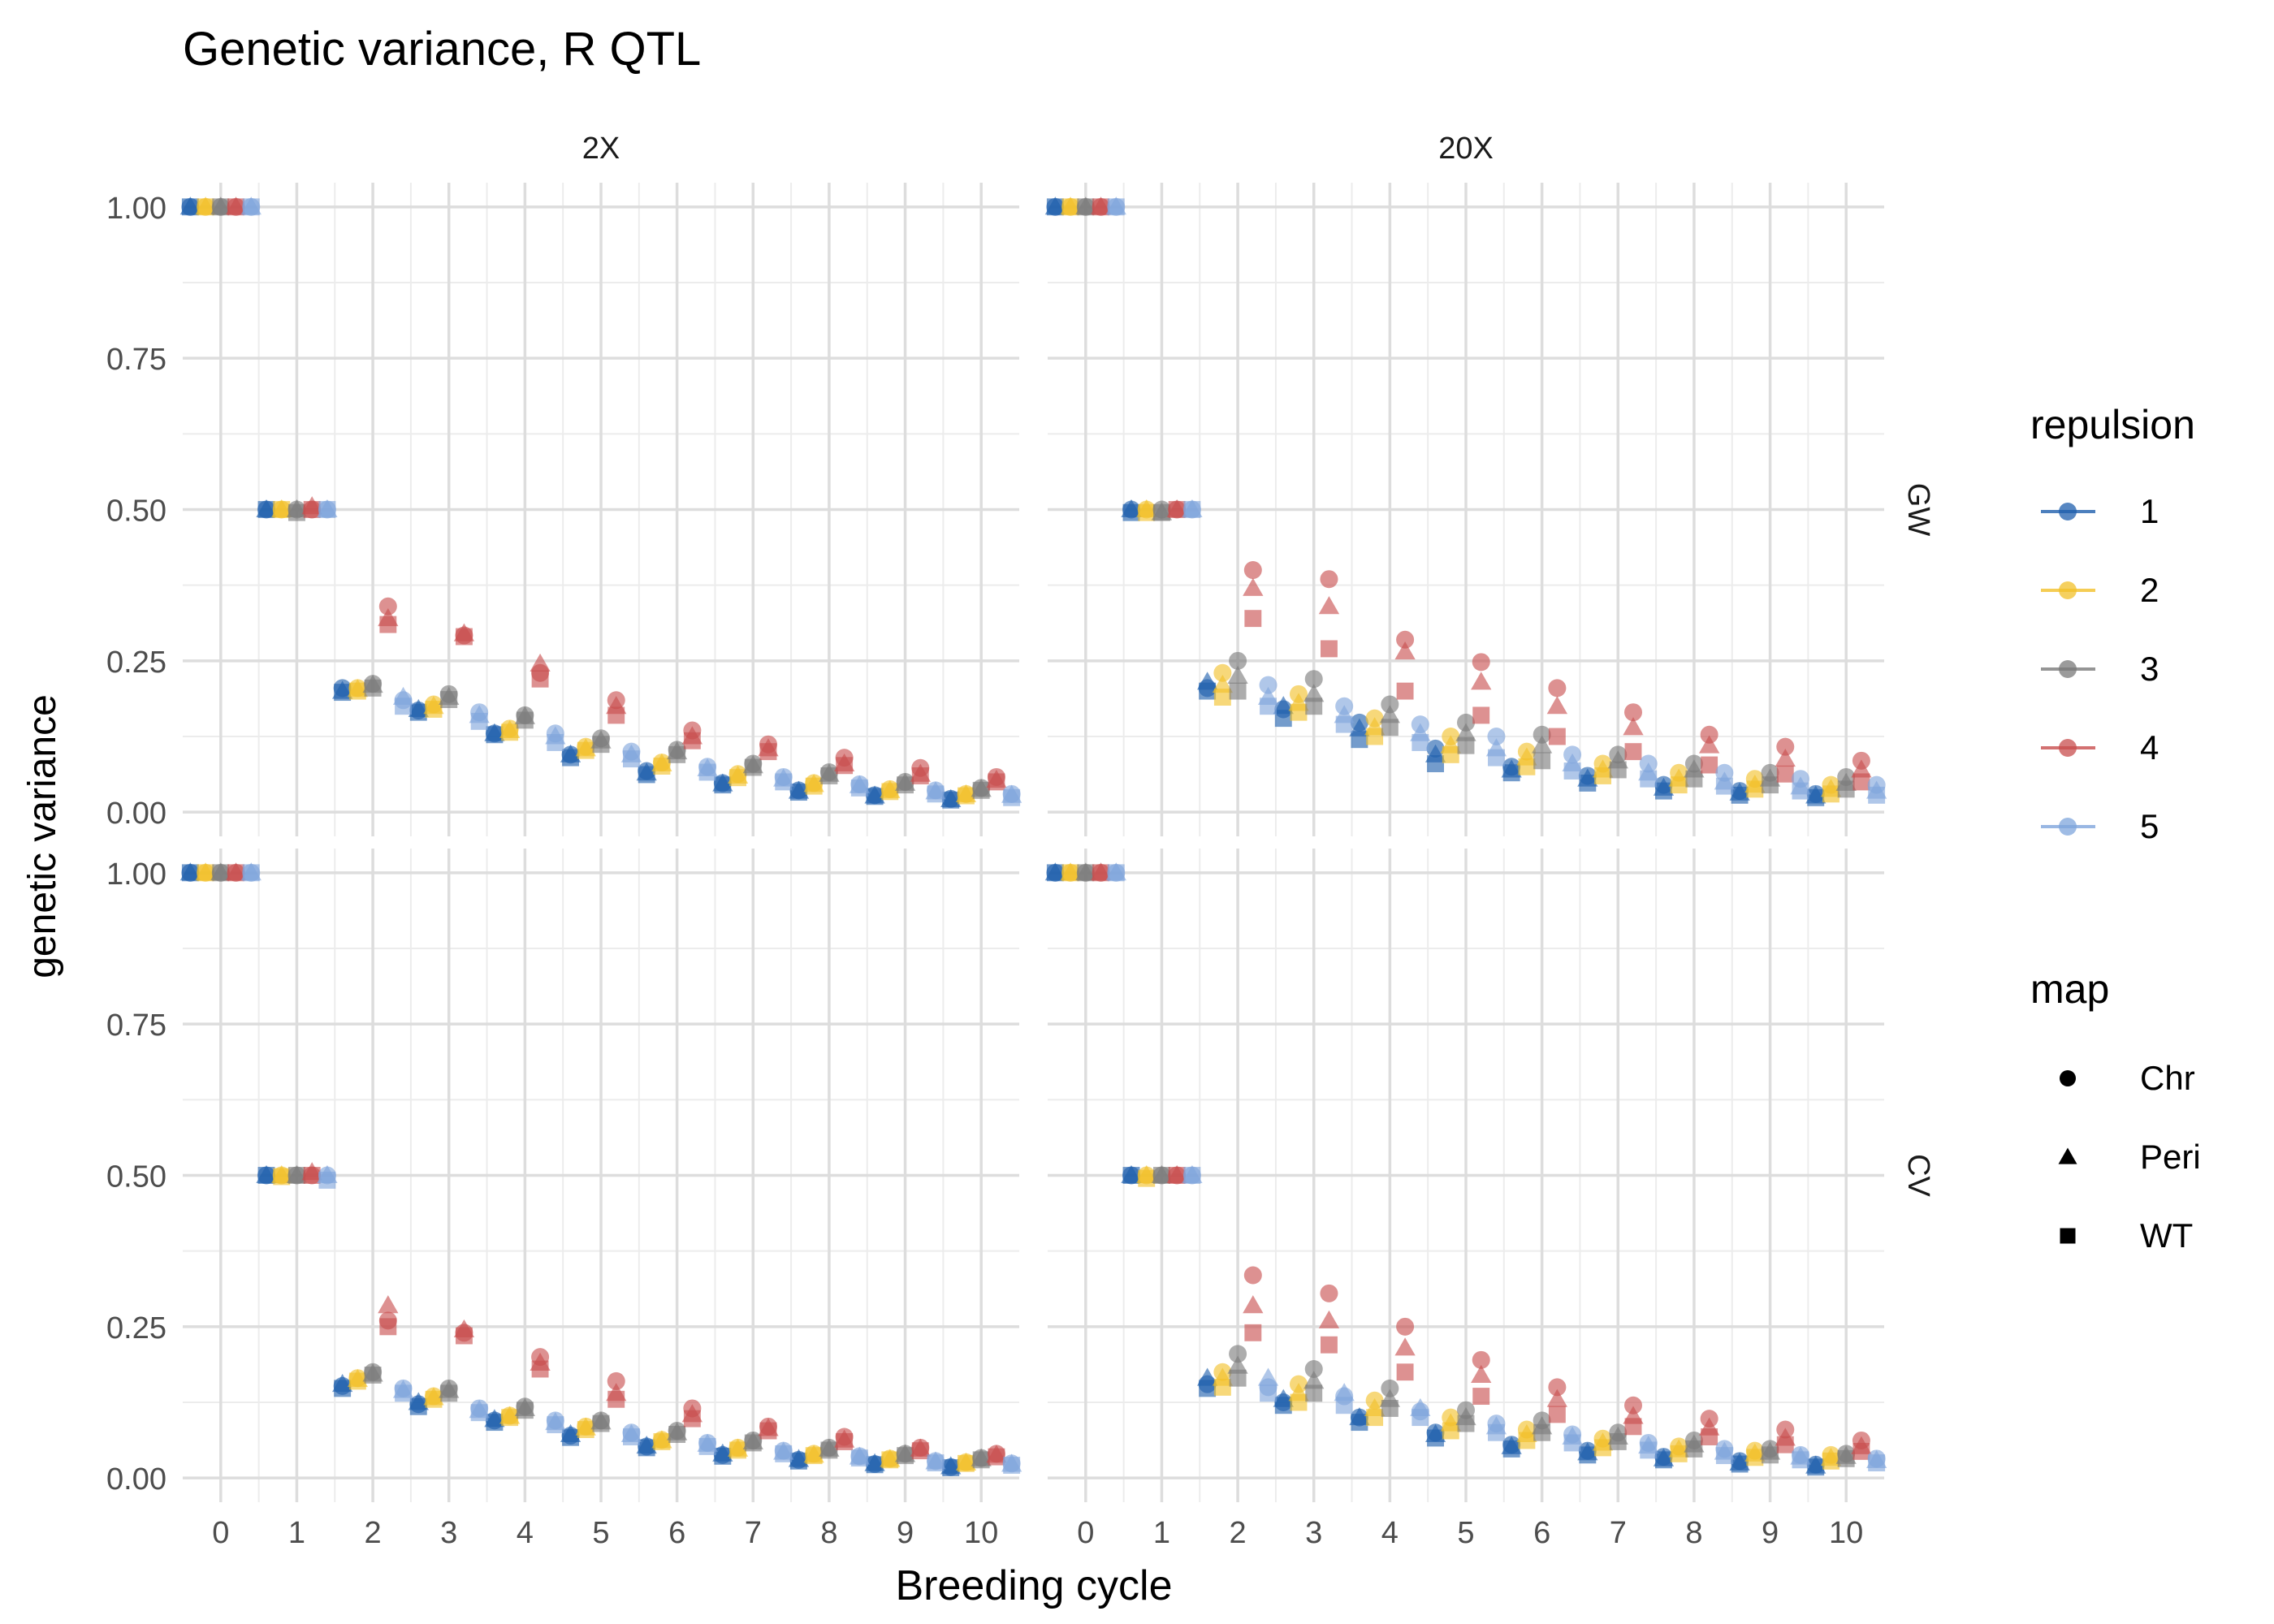  I want to click on legend-label-map: Chr, so click(2167, 1078).